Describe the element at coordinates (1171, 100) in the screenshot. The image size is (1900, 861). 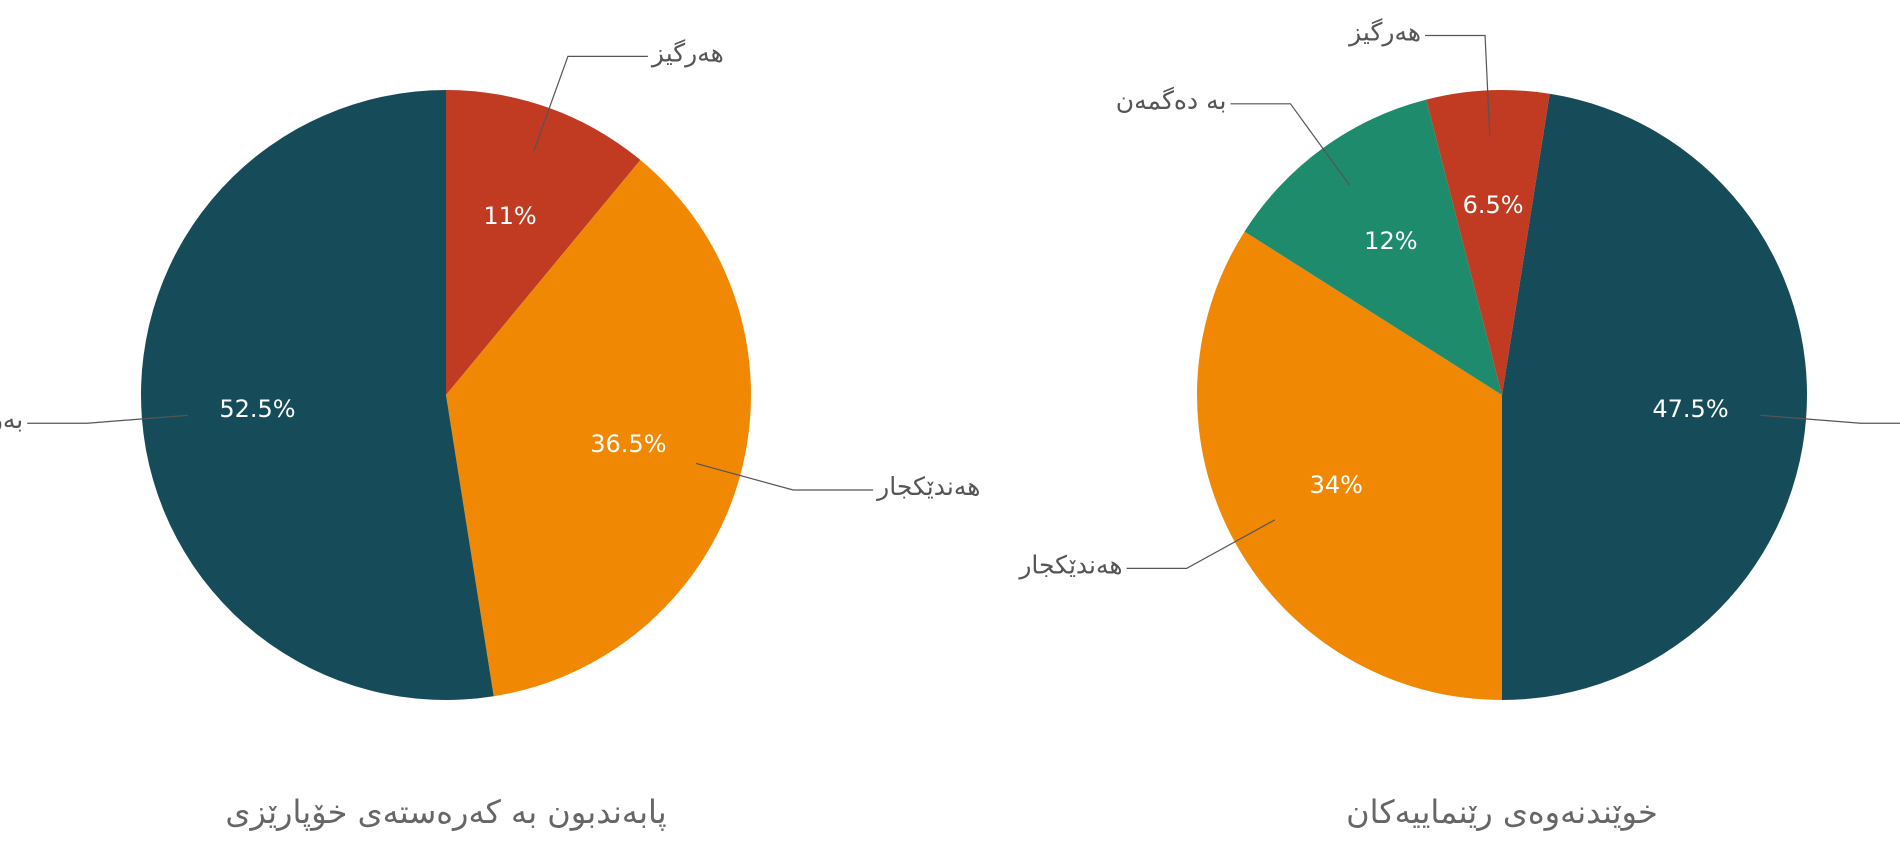
I see `category-label: بە دەگمەن` at that location.